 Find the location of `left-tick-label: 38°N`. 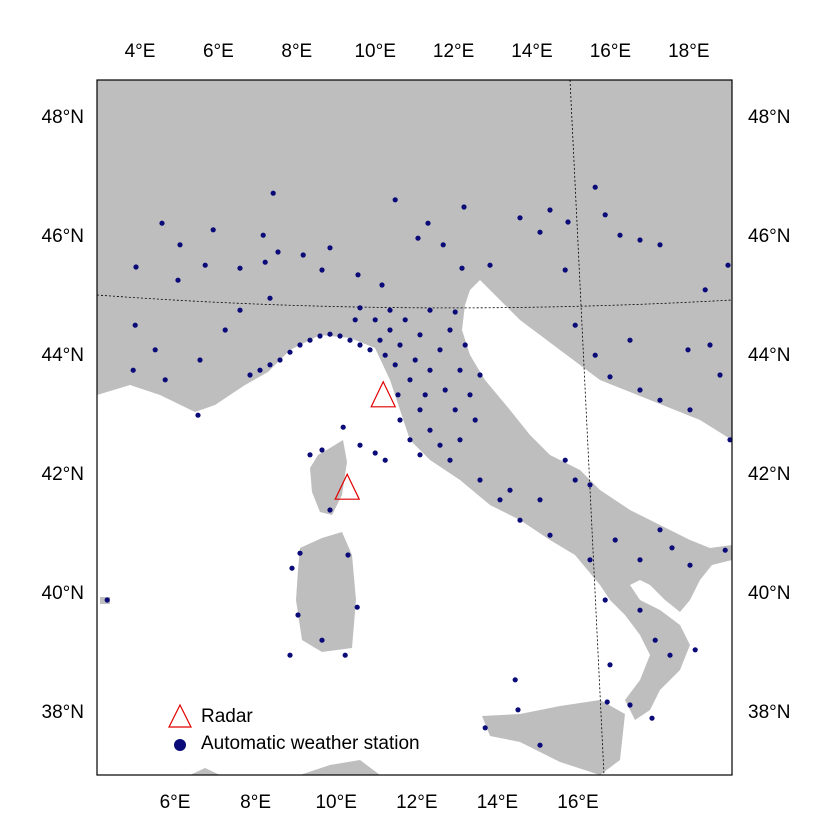

left-tick-label: 38°N is located at coordinates (63, 712).